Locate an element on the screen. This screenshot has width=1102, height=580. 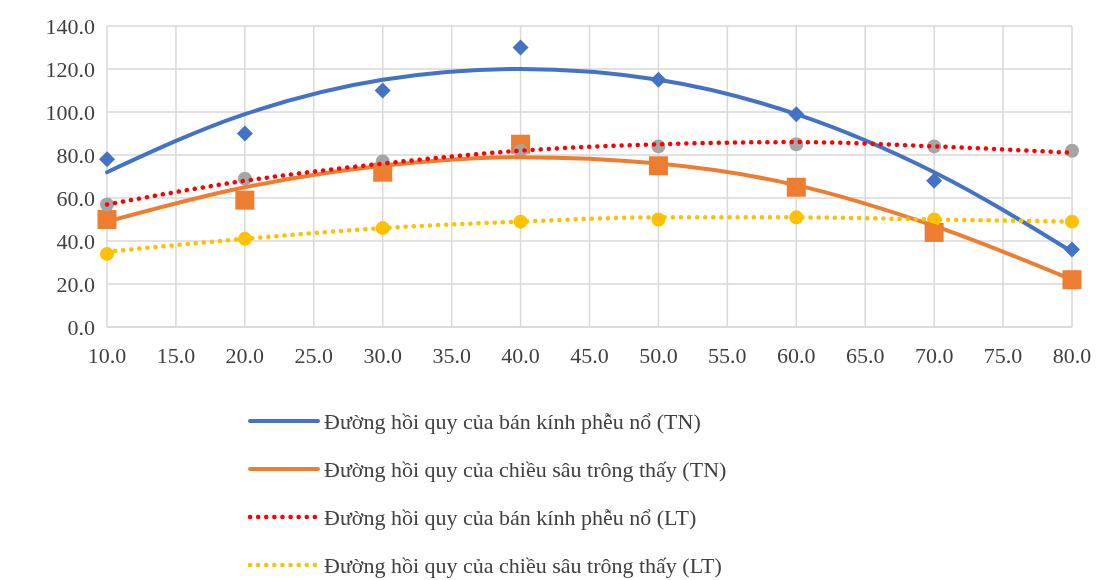
legend-label: Đường hồi quy của chiều sâu trông thấy (LT) is located at coordinates (523, 565).